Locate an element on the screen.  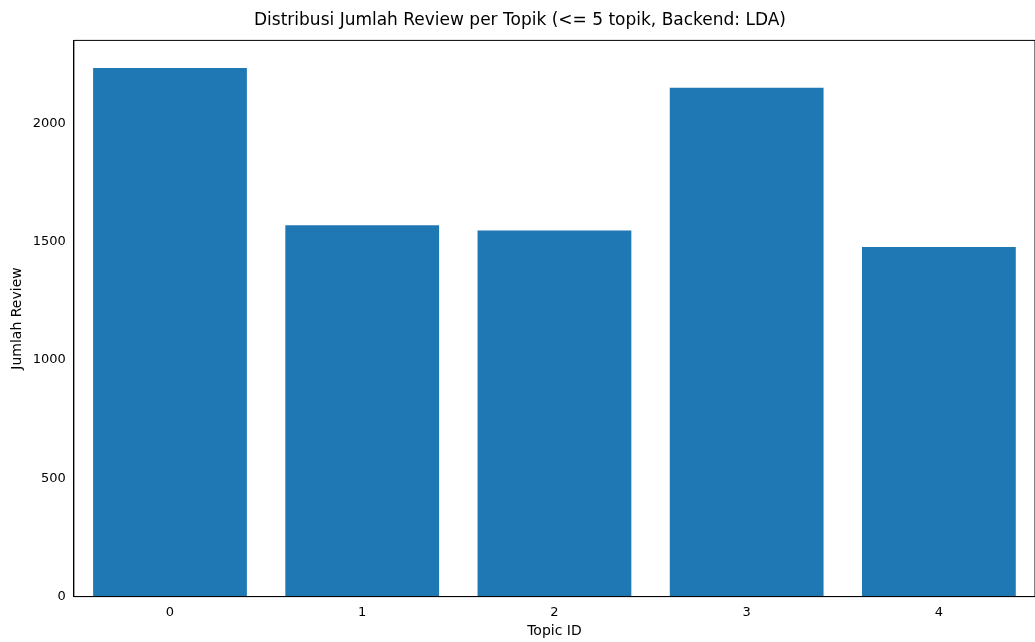
y-tick-label: 1500 is located at coordinates (49, 241).